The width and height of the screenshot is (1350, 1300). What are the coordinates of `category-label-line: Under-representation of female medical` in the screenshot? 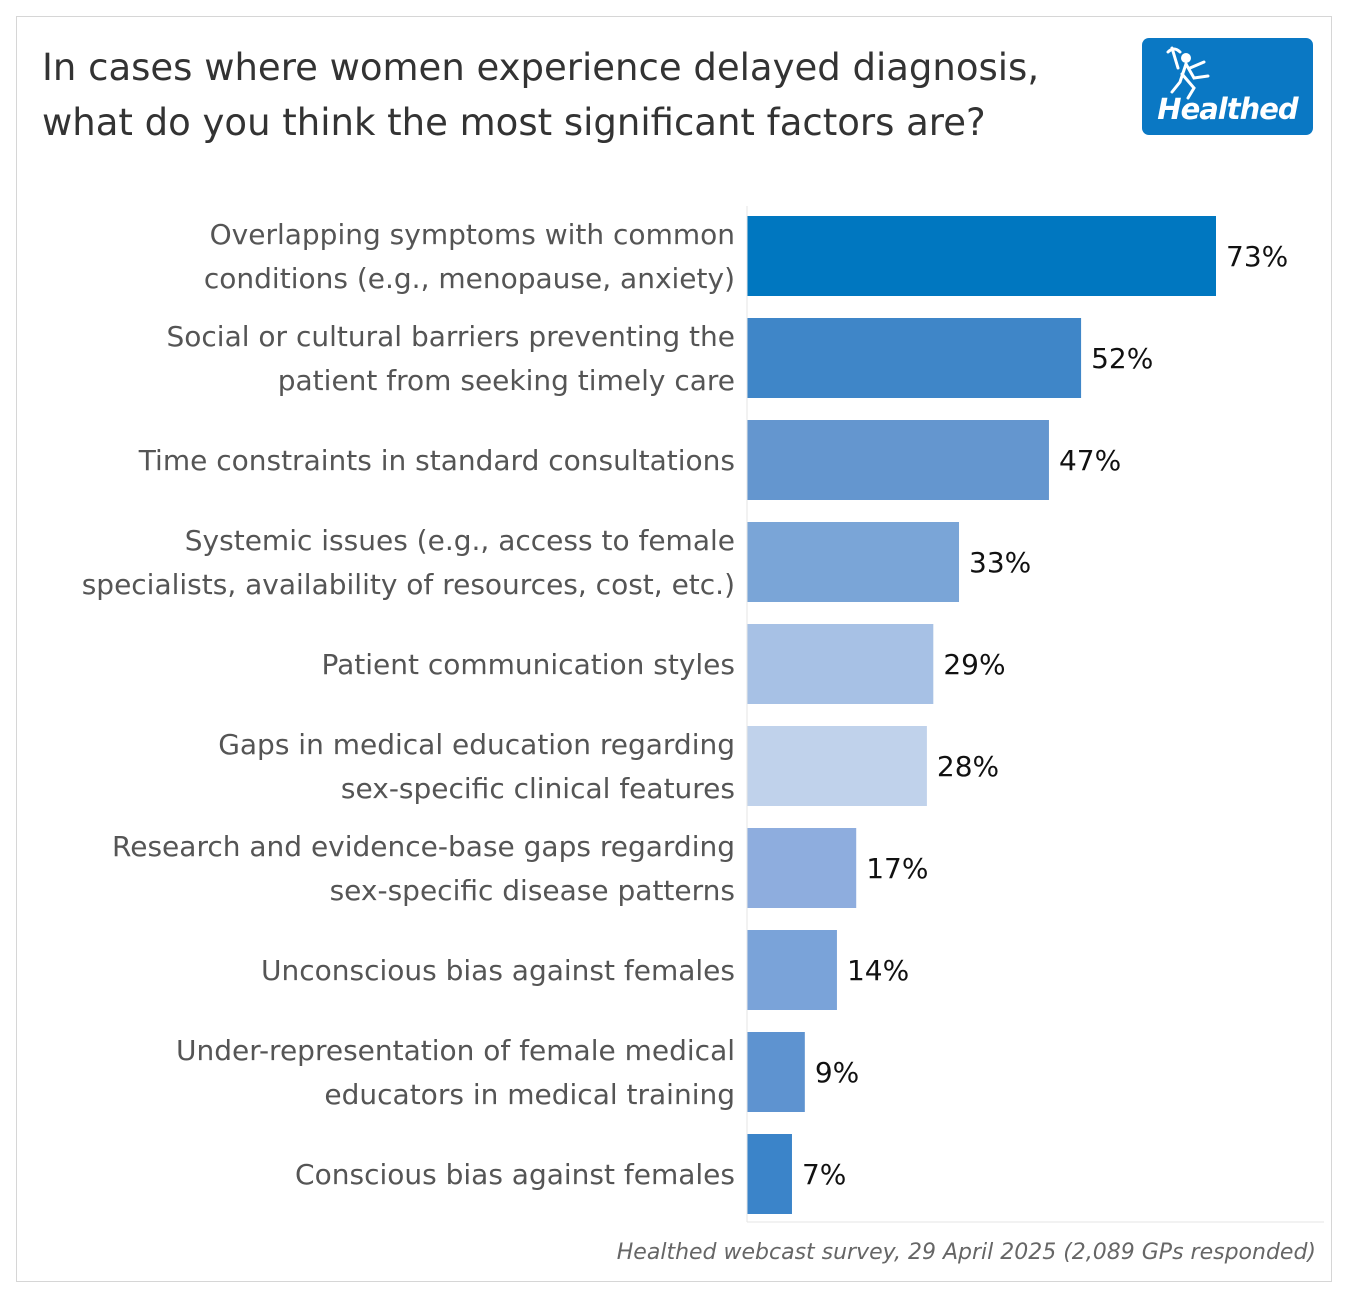 It's located at (455, 1050).